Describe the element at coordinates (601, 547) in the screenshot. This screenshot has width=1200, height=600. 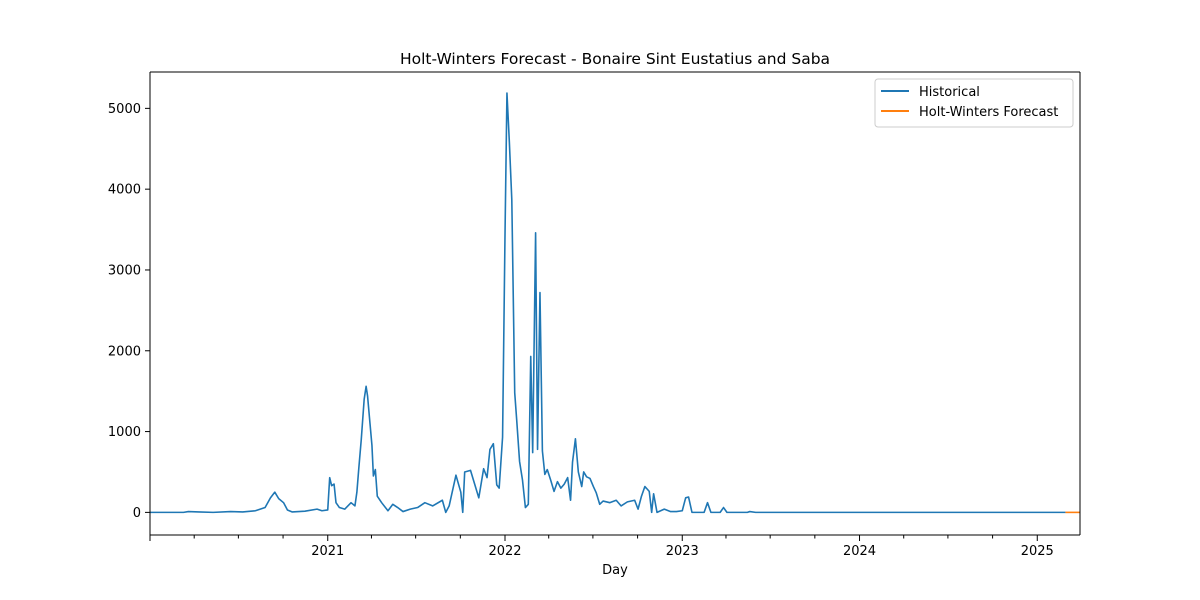
I see `x-axis: 2021 2022 2023 2024 2025` at that location.